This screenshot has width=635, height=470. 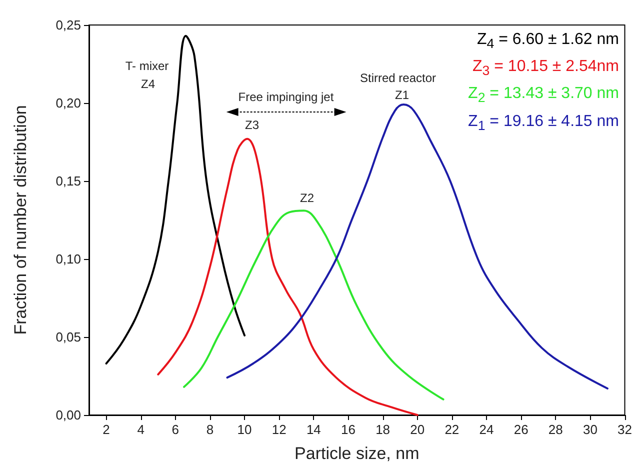 What do you see at coordinates (543, 123) in the screenshot?
I see `text: Z$_{1}$ = 19.16 ± 4.15 nm` at bounding box center [543, 123].